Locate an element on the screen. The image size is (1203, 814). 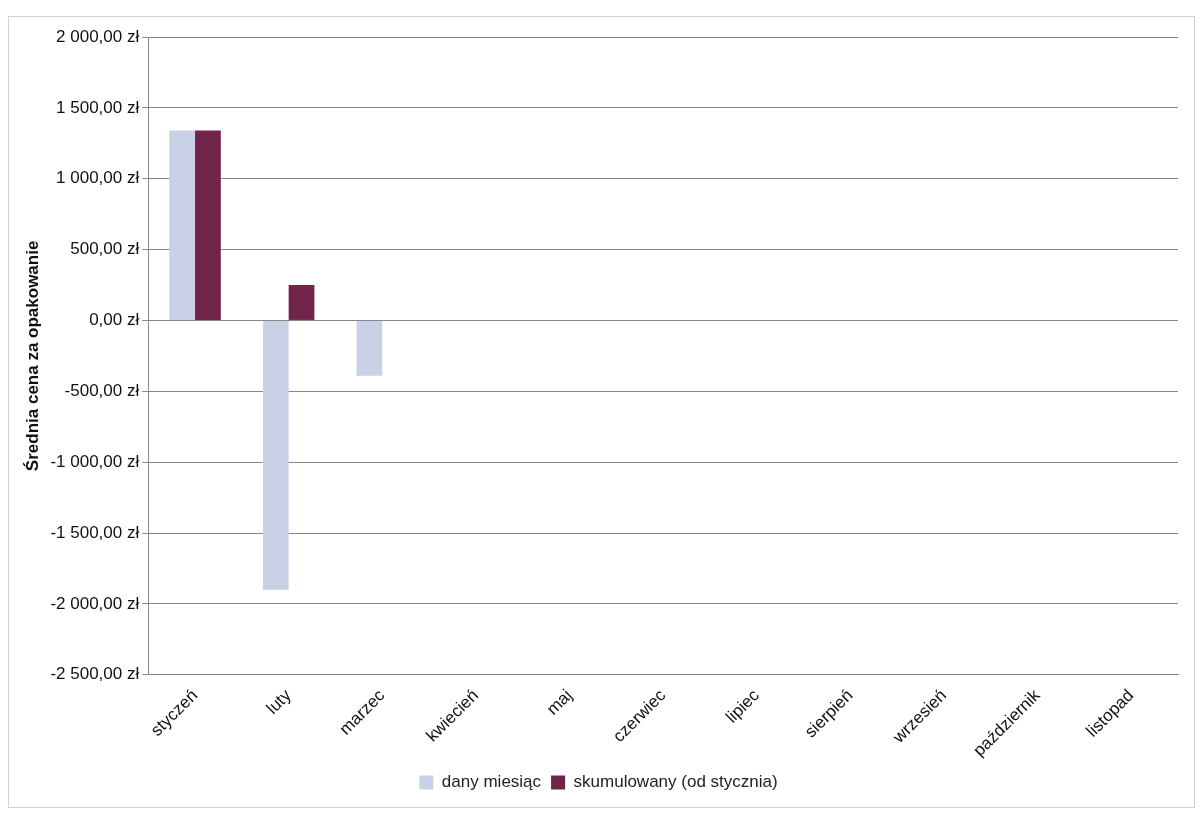
y-tick-label: 0,00 zł is located at coordinates (114, 320).